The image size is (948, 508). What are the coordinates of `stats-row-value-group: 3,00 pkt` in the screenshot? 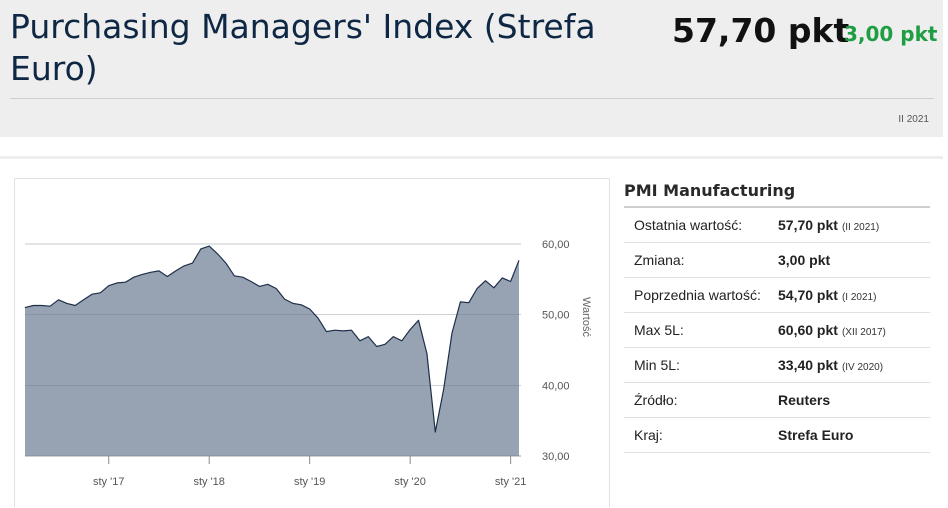 It's located at (804, 260).